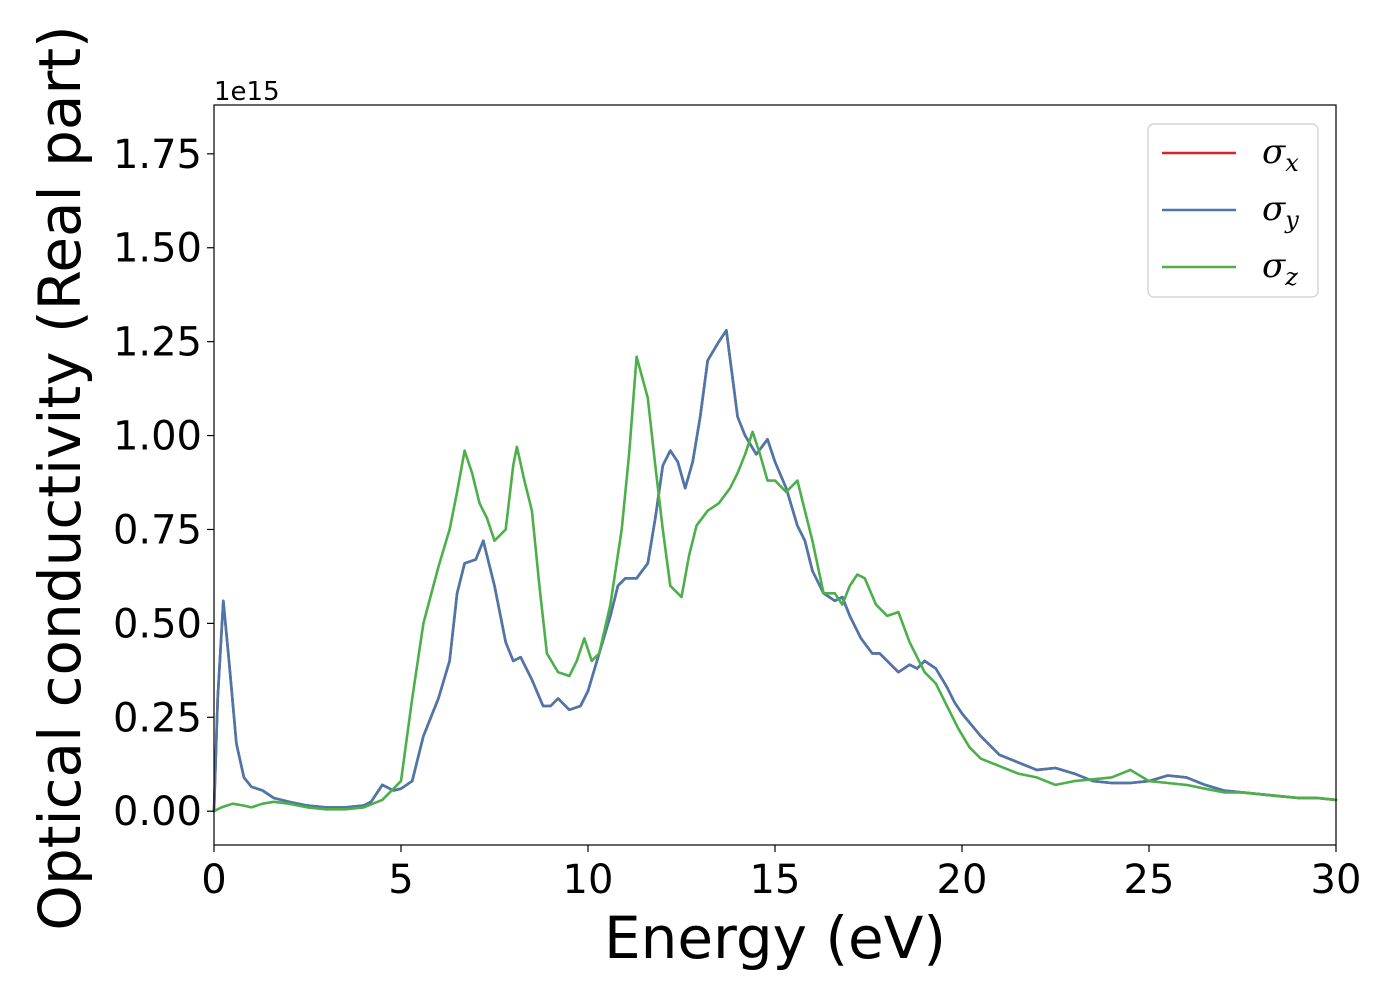 This screenshot has height=1000, width=1400. I want to click on y-tick-label: 0.00, so click(157, 812).